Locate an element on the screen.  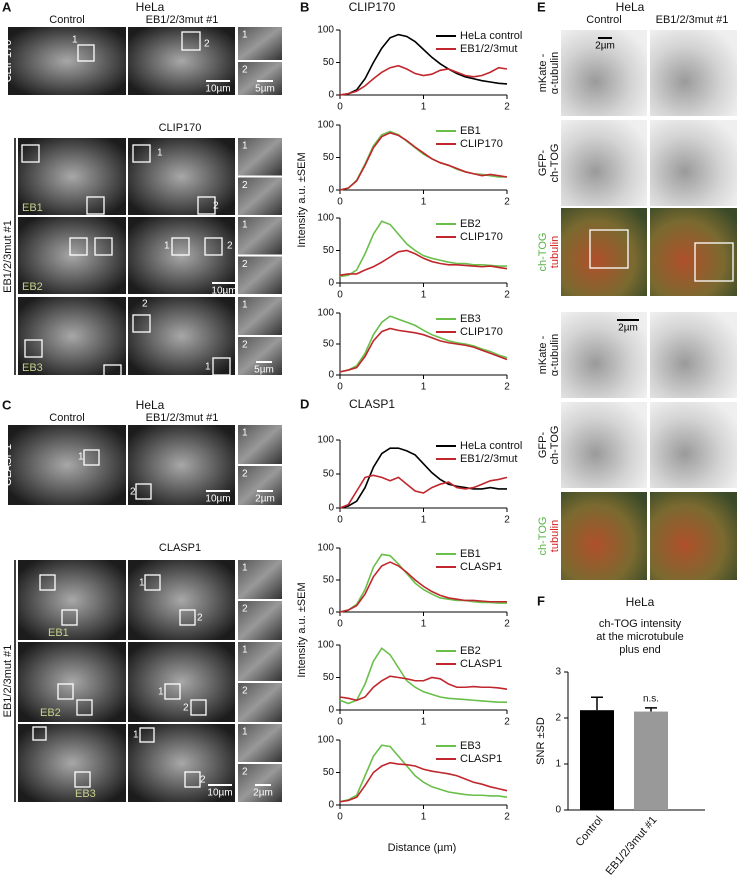
y-axis-label: SNR ±SD is located at coordinates (541, 741).